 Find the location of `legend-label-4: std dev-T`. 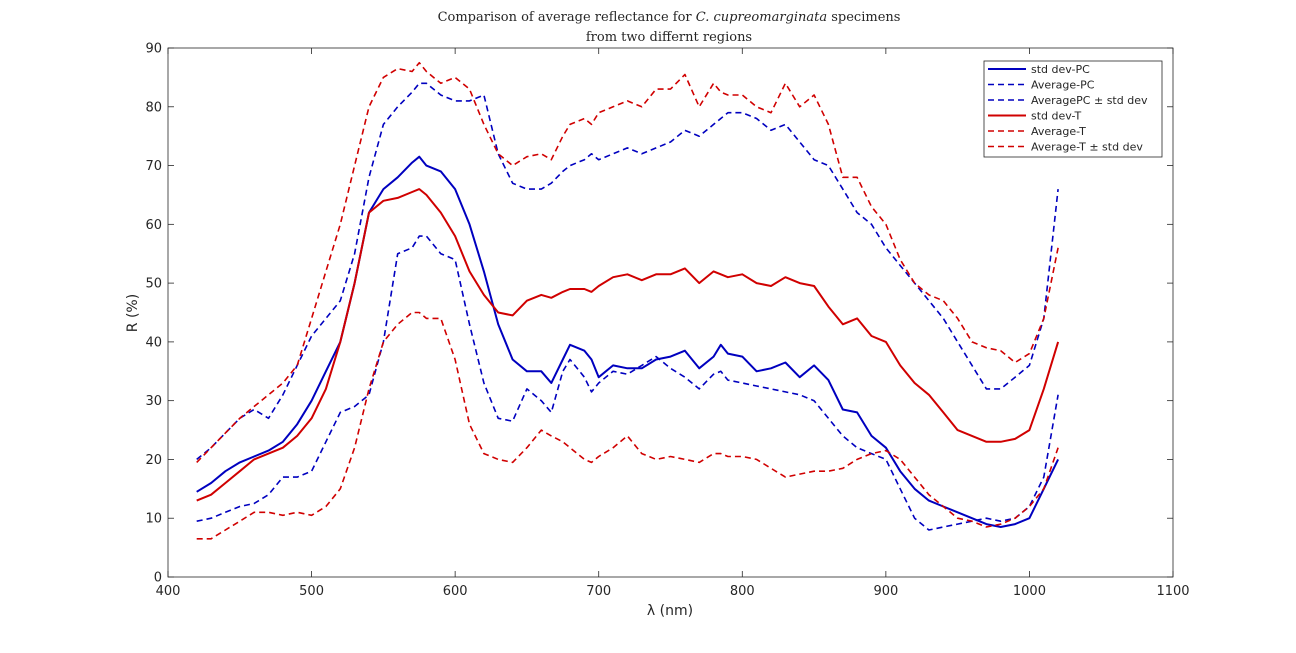

legend-label-4: std dev-T is located at coordinates (1056, 116).